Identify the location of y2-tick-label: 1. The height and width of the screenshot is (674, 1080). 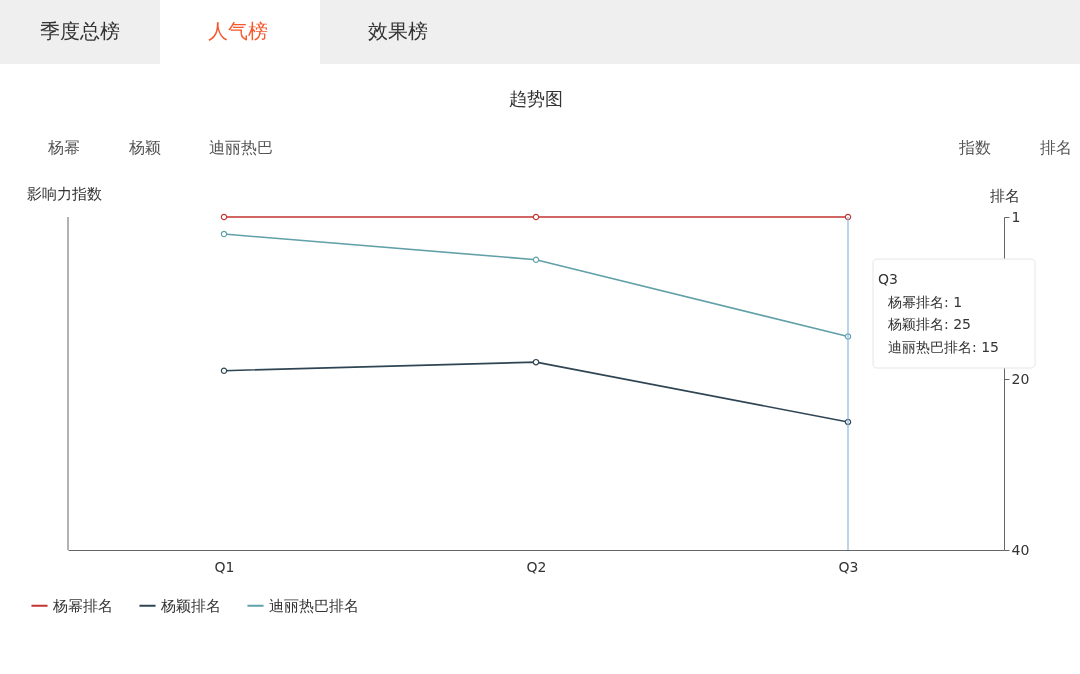
(1016, 216).